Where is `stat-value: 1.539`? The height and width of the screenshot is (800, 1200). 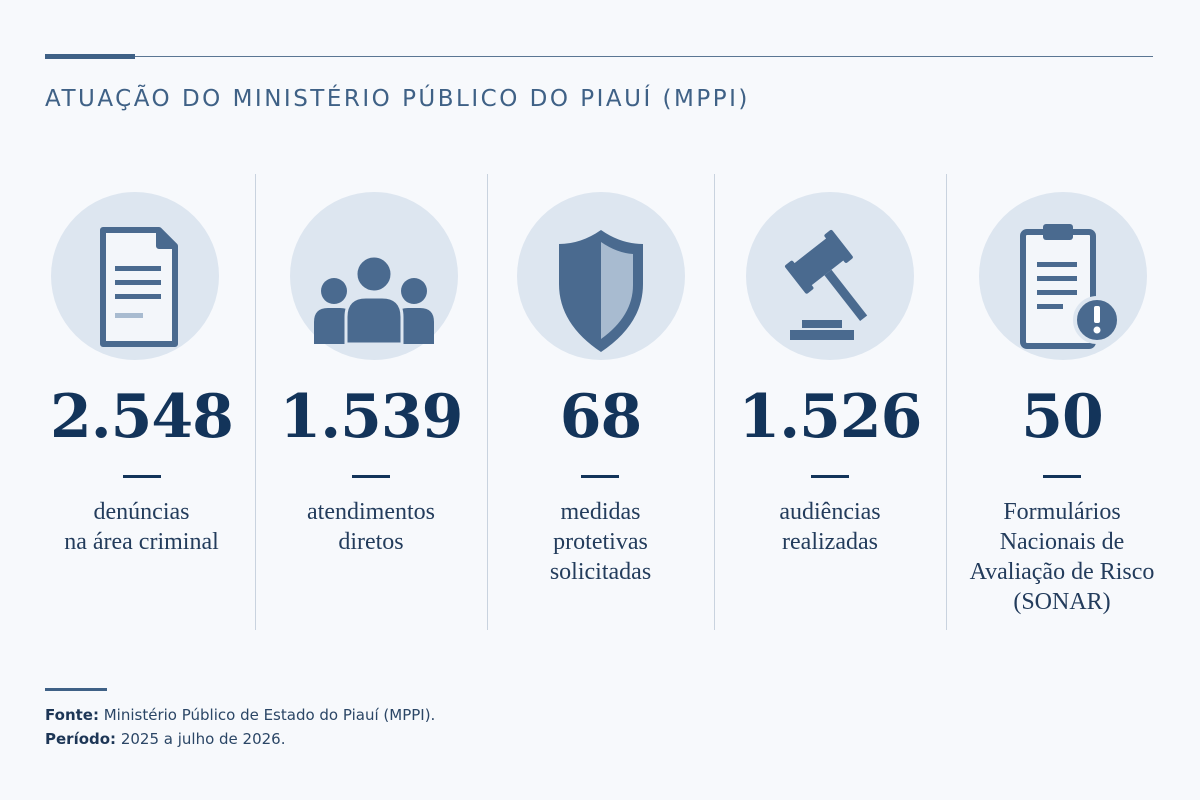 stat-value: 1.539 is located at coordinates (371, 417).